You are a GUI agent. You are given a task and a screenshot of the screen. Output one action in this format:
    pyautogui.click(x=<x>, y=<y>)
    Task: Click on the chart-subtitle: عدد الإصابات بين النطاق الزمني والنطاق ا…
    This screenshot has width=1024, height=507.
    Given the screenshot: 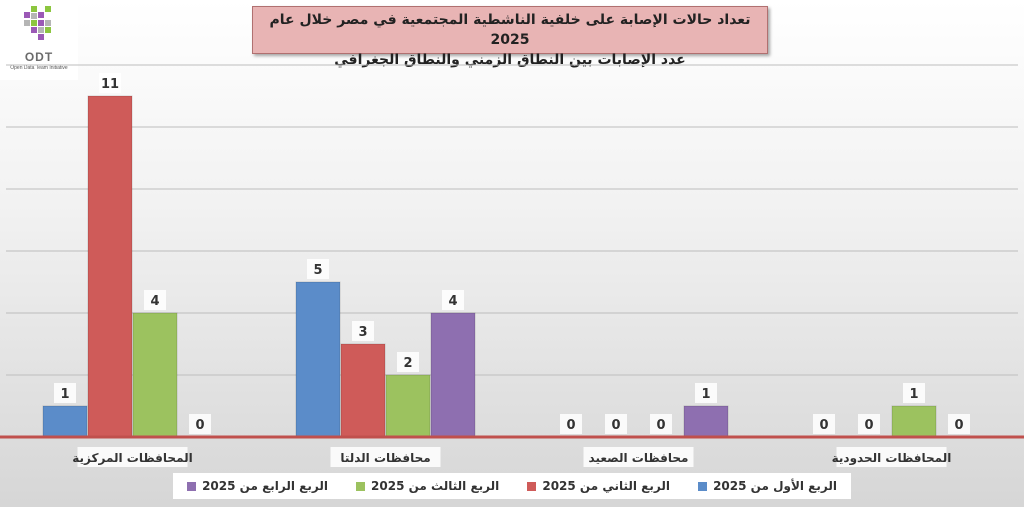 What is the action you would take?
    pyautogui.click(x=510, y=60)
    